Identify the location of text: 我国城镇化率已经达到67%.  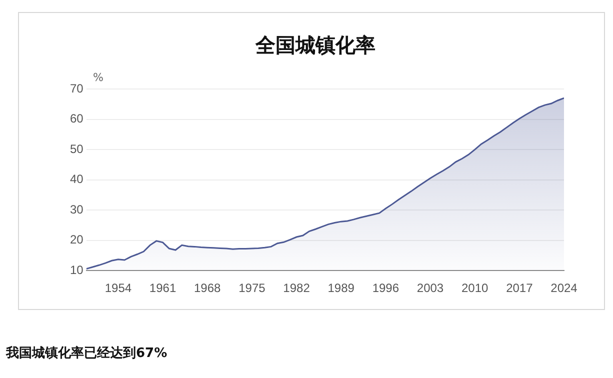
(87, 353).